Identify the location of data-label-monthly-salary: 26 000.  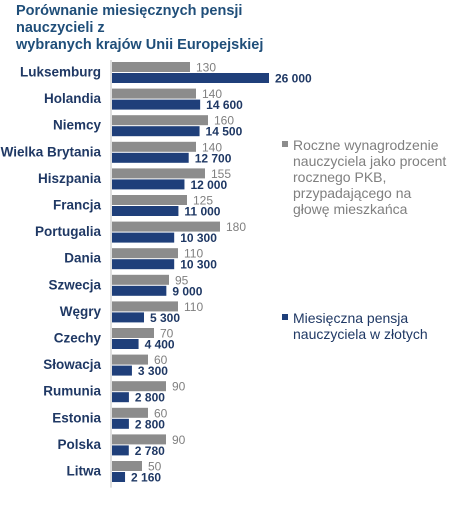
(293, 79).